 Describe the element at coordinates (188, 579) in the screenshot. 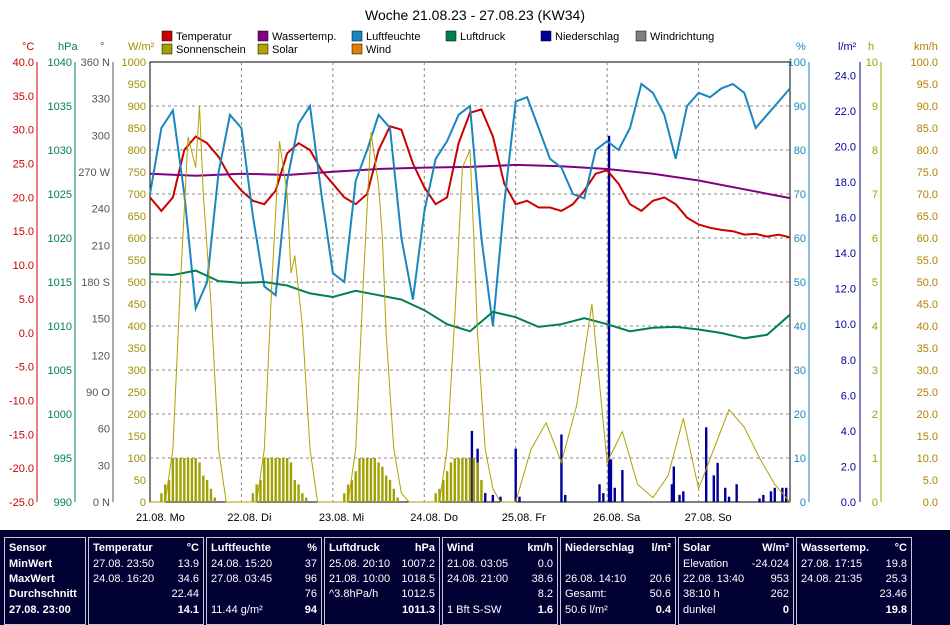

I see `temp-max-value: 34.6` at that location.